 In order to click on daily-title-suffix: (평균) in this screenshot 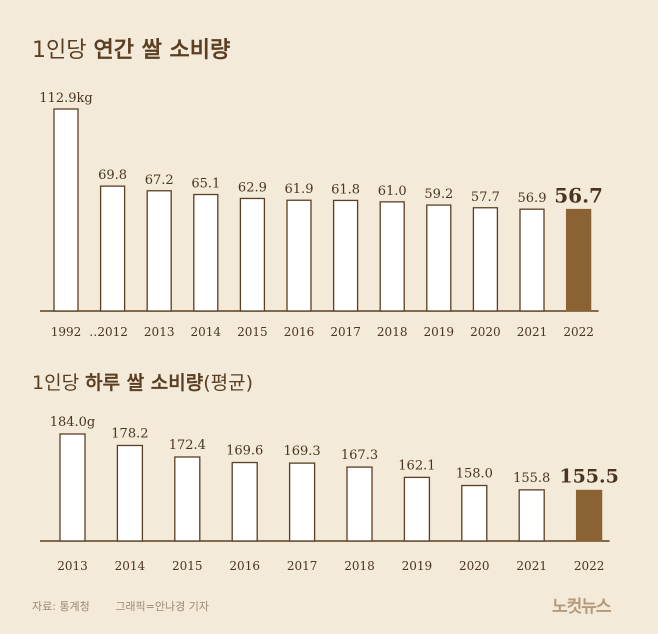, I will do `click(228, 383)`.